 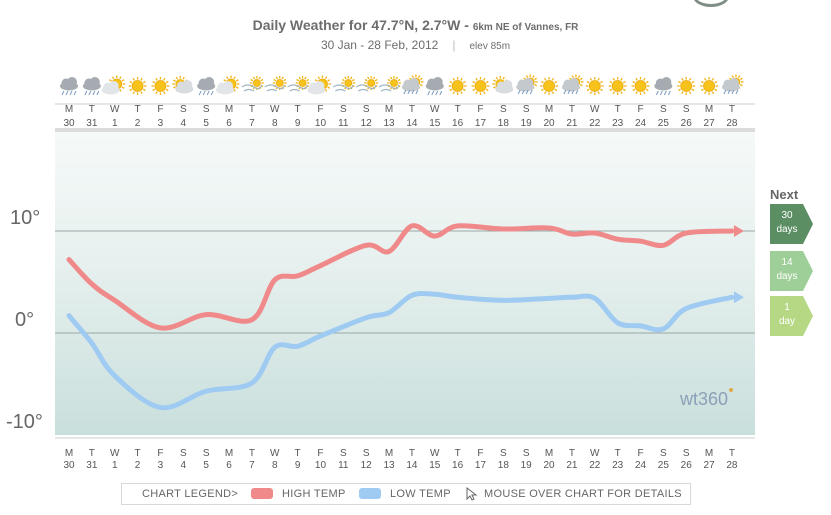 What do you see at coordinates (525, 27) in the screenshot?
I see `location-text: 6km NE of Vannes, FR` at bounding box center [525, 27].